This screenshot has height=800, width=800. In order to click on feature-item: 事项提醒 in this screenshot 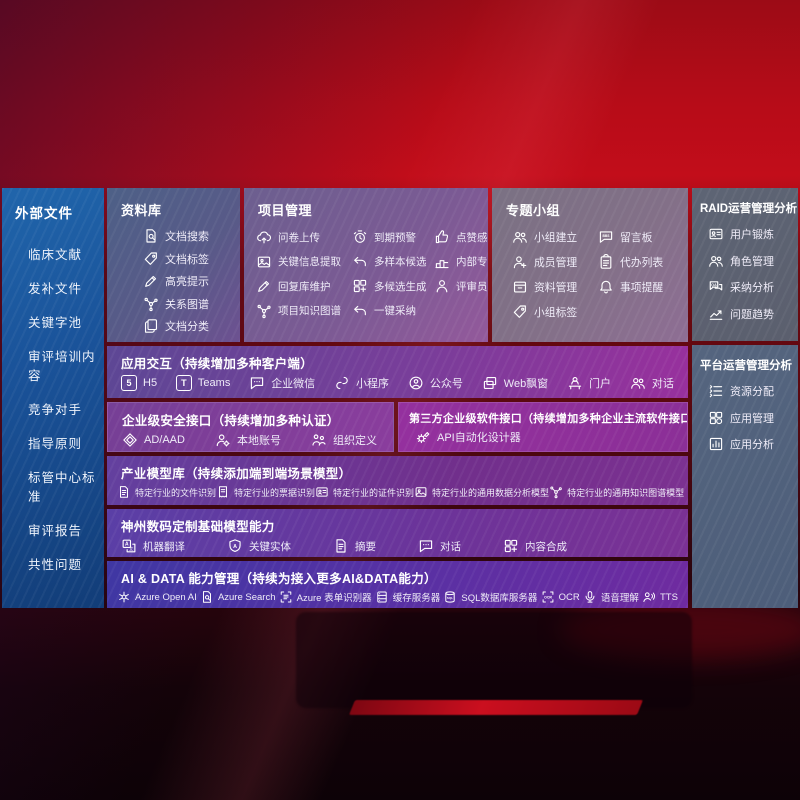, I will do `click(641, 287)`.